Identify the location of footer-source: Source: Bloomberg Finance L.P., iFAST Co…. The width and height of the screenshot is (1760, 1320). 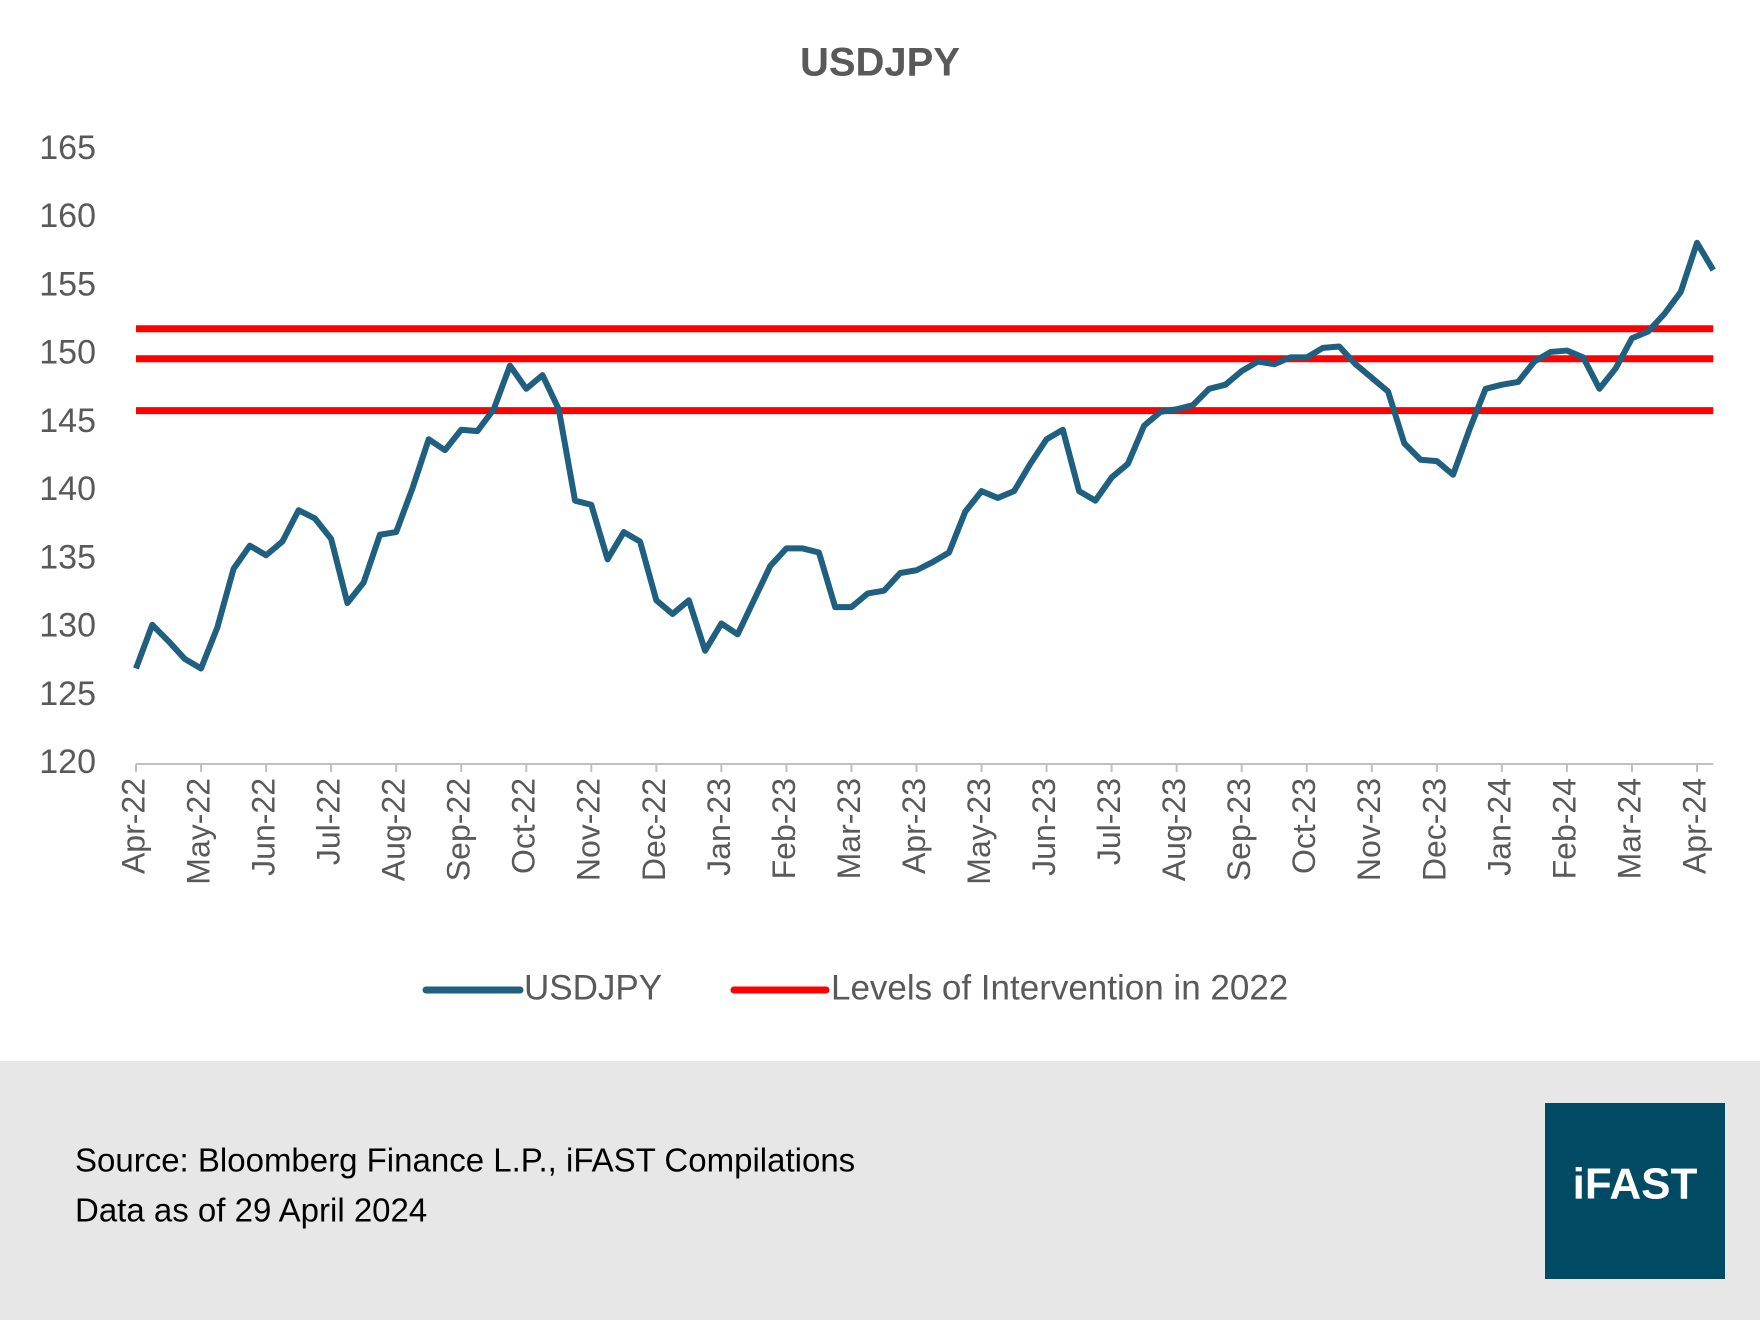
(465, 1160).